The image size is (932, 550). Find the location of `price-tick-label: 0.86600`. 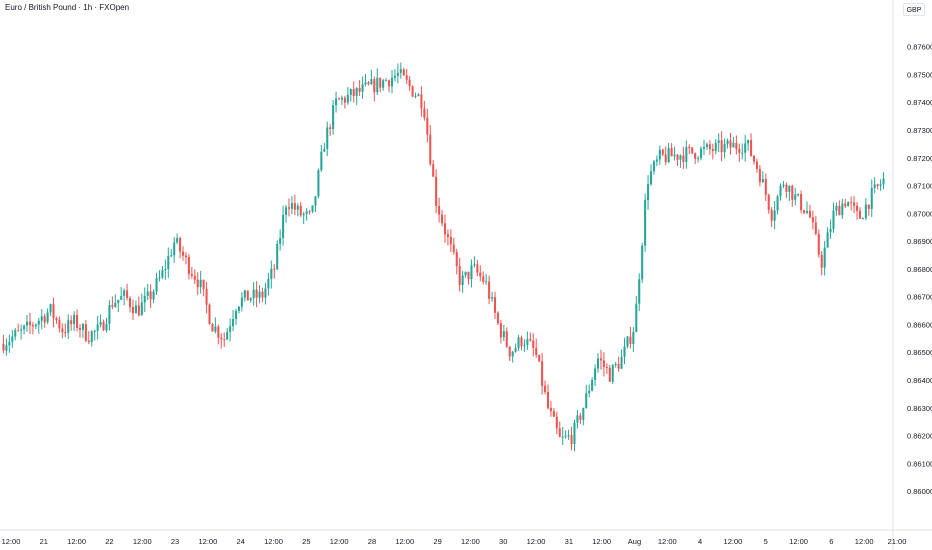

price-tick-label: 0.86600 is located at coordinates (919, 324).